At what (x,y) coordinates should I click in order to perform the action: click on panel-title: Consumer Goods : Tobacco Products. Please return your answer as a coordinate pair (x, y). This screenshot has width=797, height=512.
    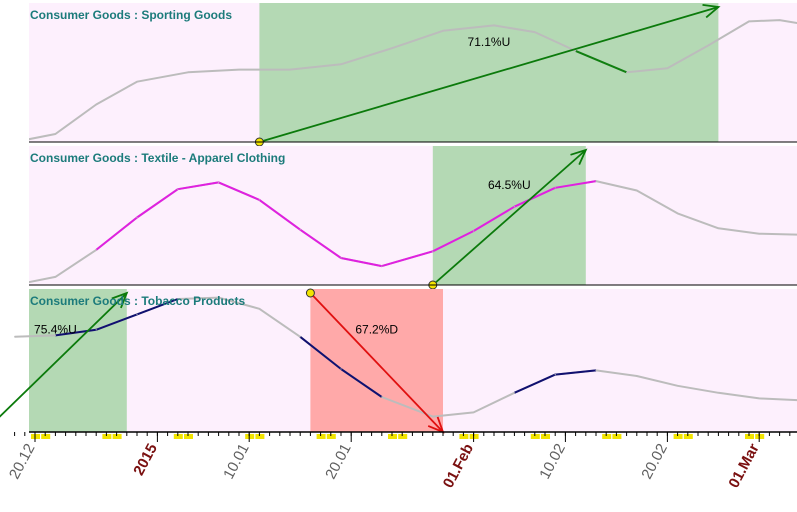
    Looking at the image, I should click on (137, 301).